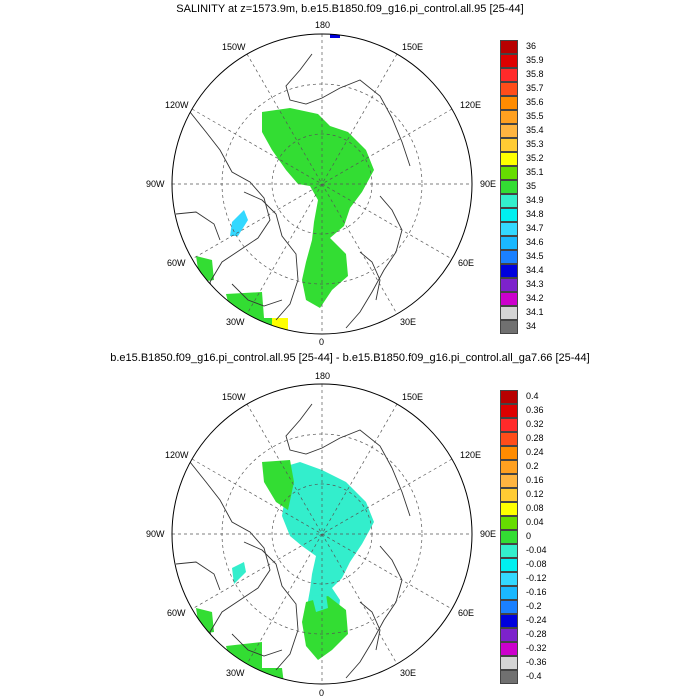 This screenshot has width=700, height=700. Describe the element at coordinates (413, 47) in the screenshot. I see `panel1-lon-150e: 150E` at that location.